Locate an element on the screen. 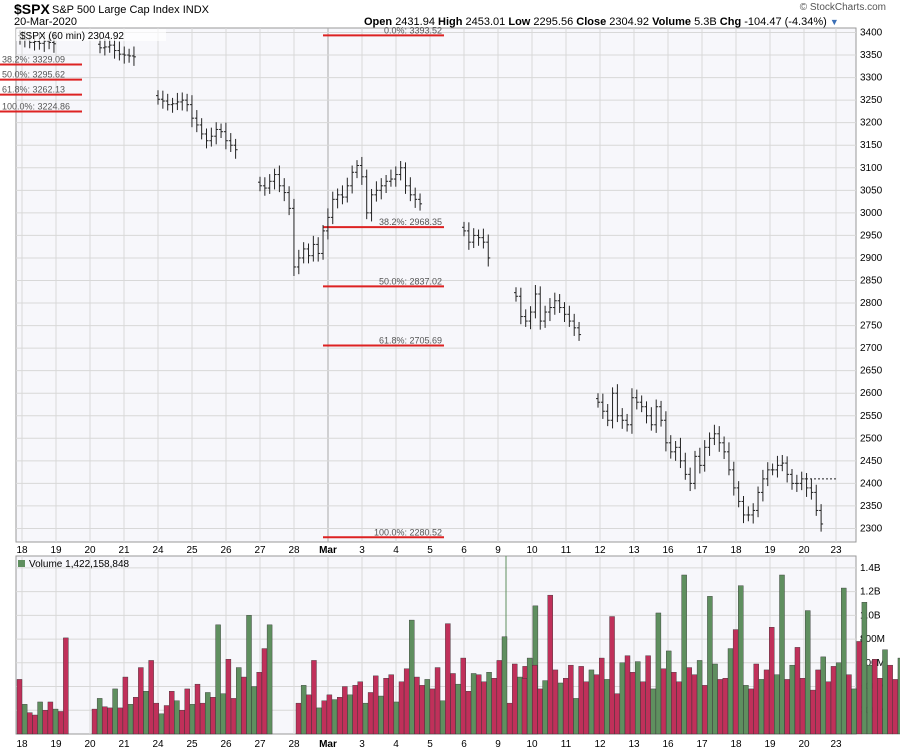  x-tick-label: 11 is located at coordinates (566, 550).